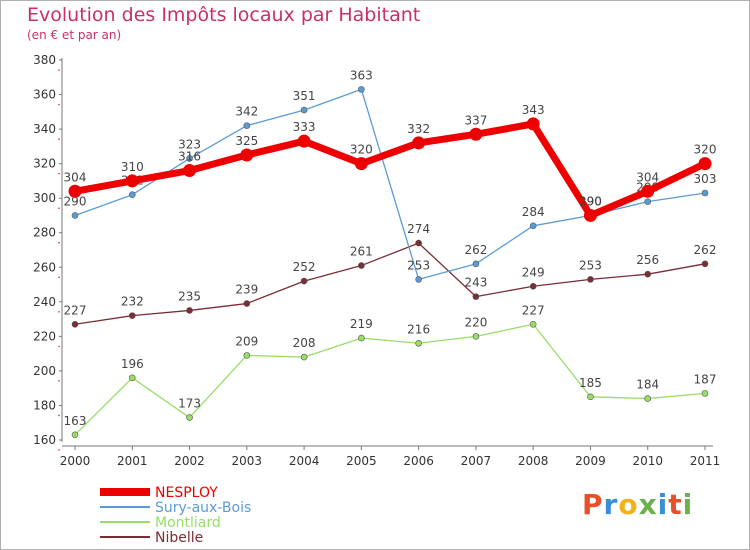  What do you see at coordinates (44, 198) in the screenshot?
I see `y-tick-label: 300` at bounding box center [44, 198].